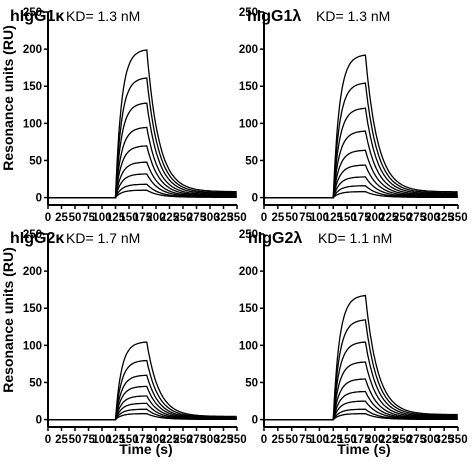 This screenshot has height=462, width=474. I want to click on x-axis-title-right: Time (s), so click(363, 449).